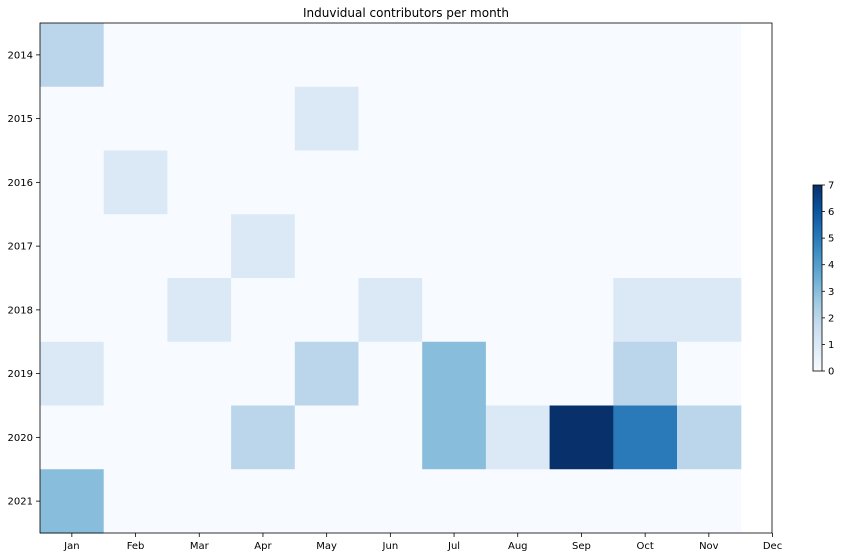  I want to click on colorbar-tick-label: 0, so click(831, 372).